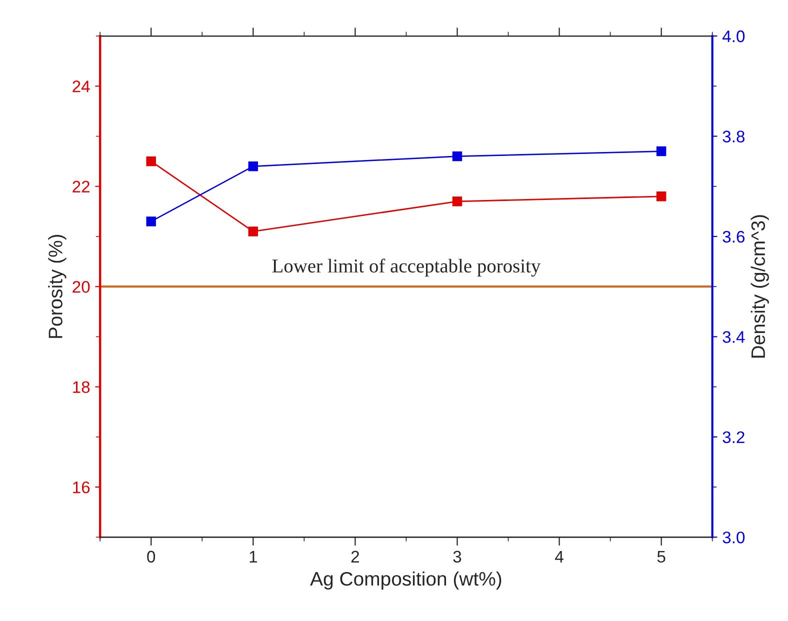 The width and height of the screenshot is (788, 621). Describe the element at coordinates (733, 538) in the screenshot. I see `y2-tick-label: 3.0` at that location.